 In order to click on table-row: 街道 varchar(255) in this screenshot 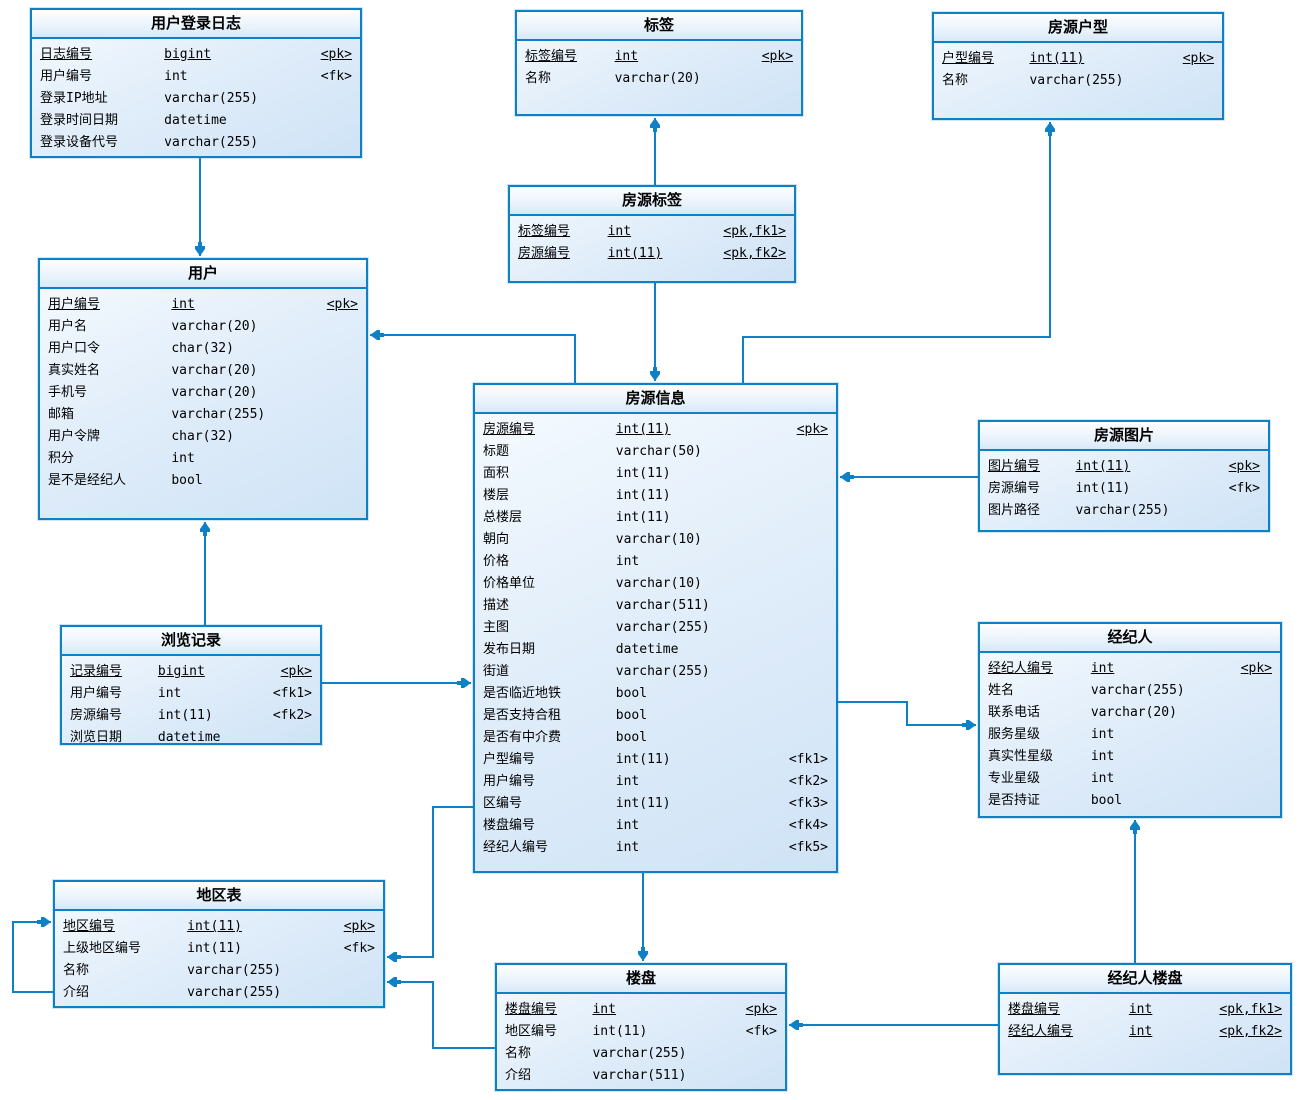, I will do `click(655, 672)`.